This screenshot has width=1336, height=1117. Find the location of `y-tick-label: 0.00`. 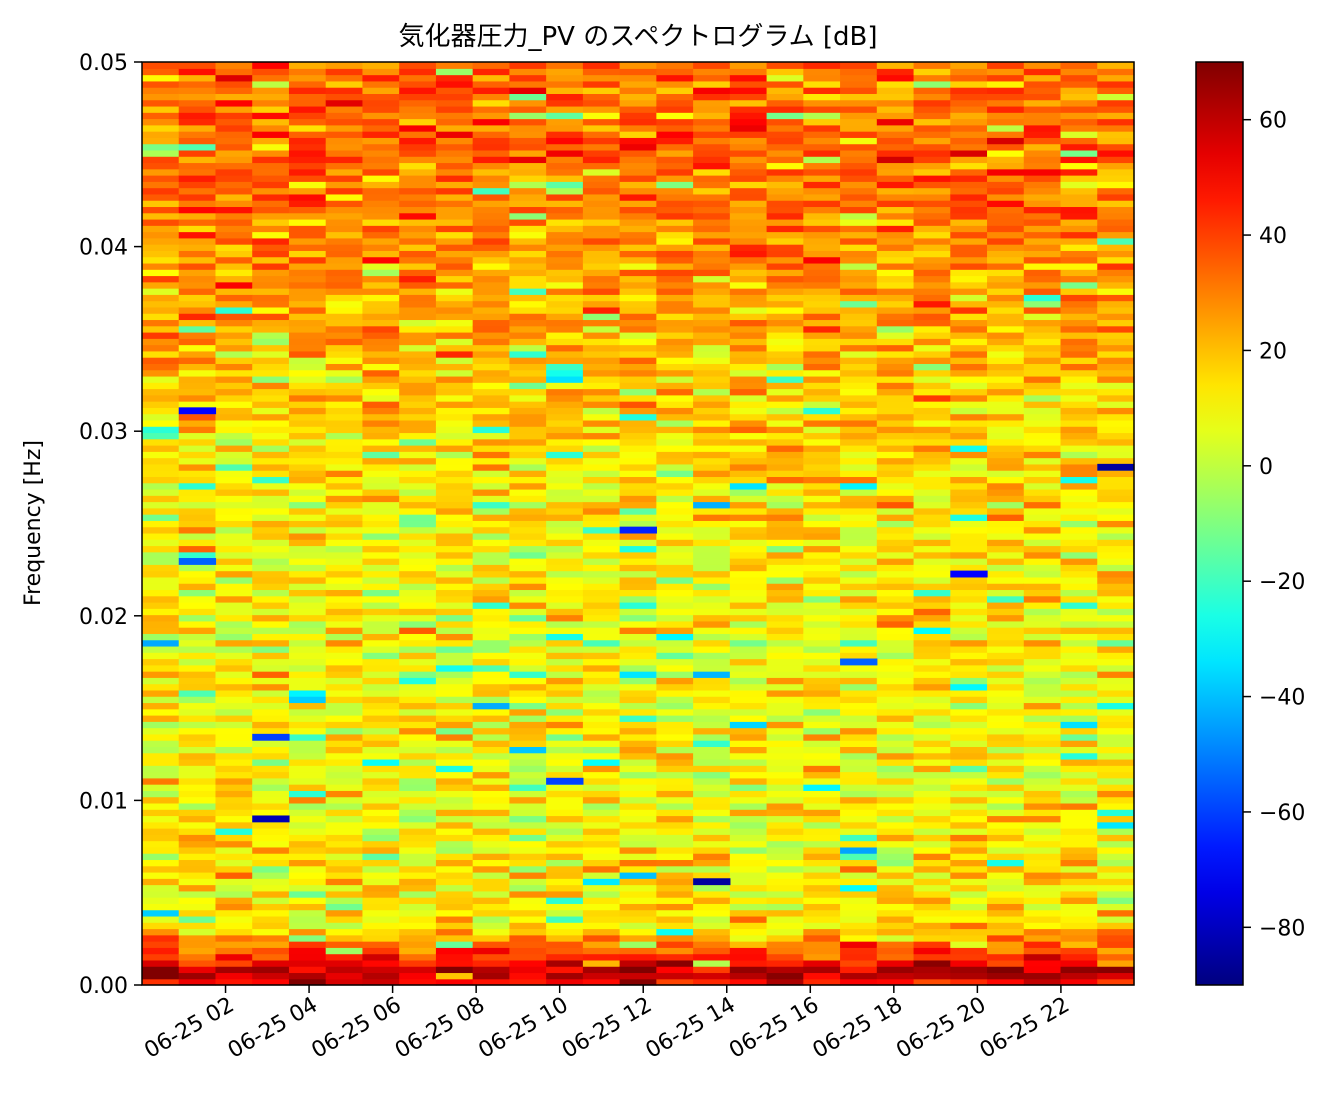

y-tick-label: 0.00 is located at coordinates (103, 986).